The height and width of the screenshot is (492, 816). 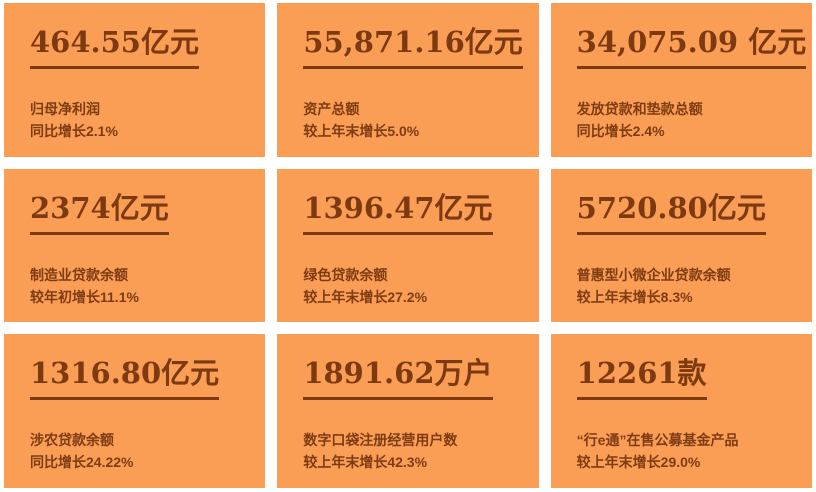 What do you see at coordinates (84, 296) in the screenshot?
I see `stat-label-line2: 较年初增长11.1%` at bounding box center [84, 296].